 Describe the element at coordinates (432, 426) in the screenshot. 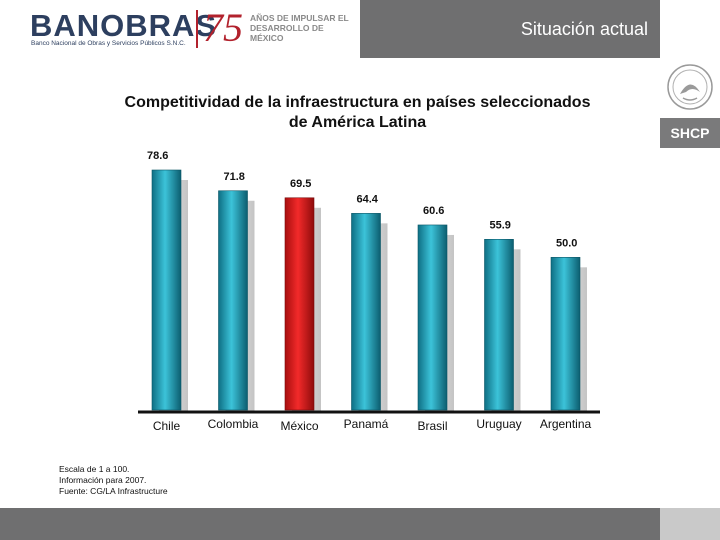

I see `category-label-brasil: Brasil` at that location.